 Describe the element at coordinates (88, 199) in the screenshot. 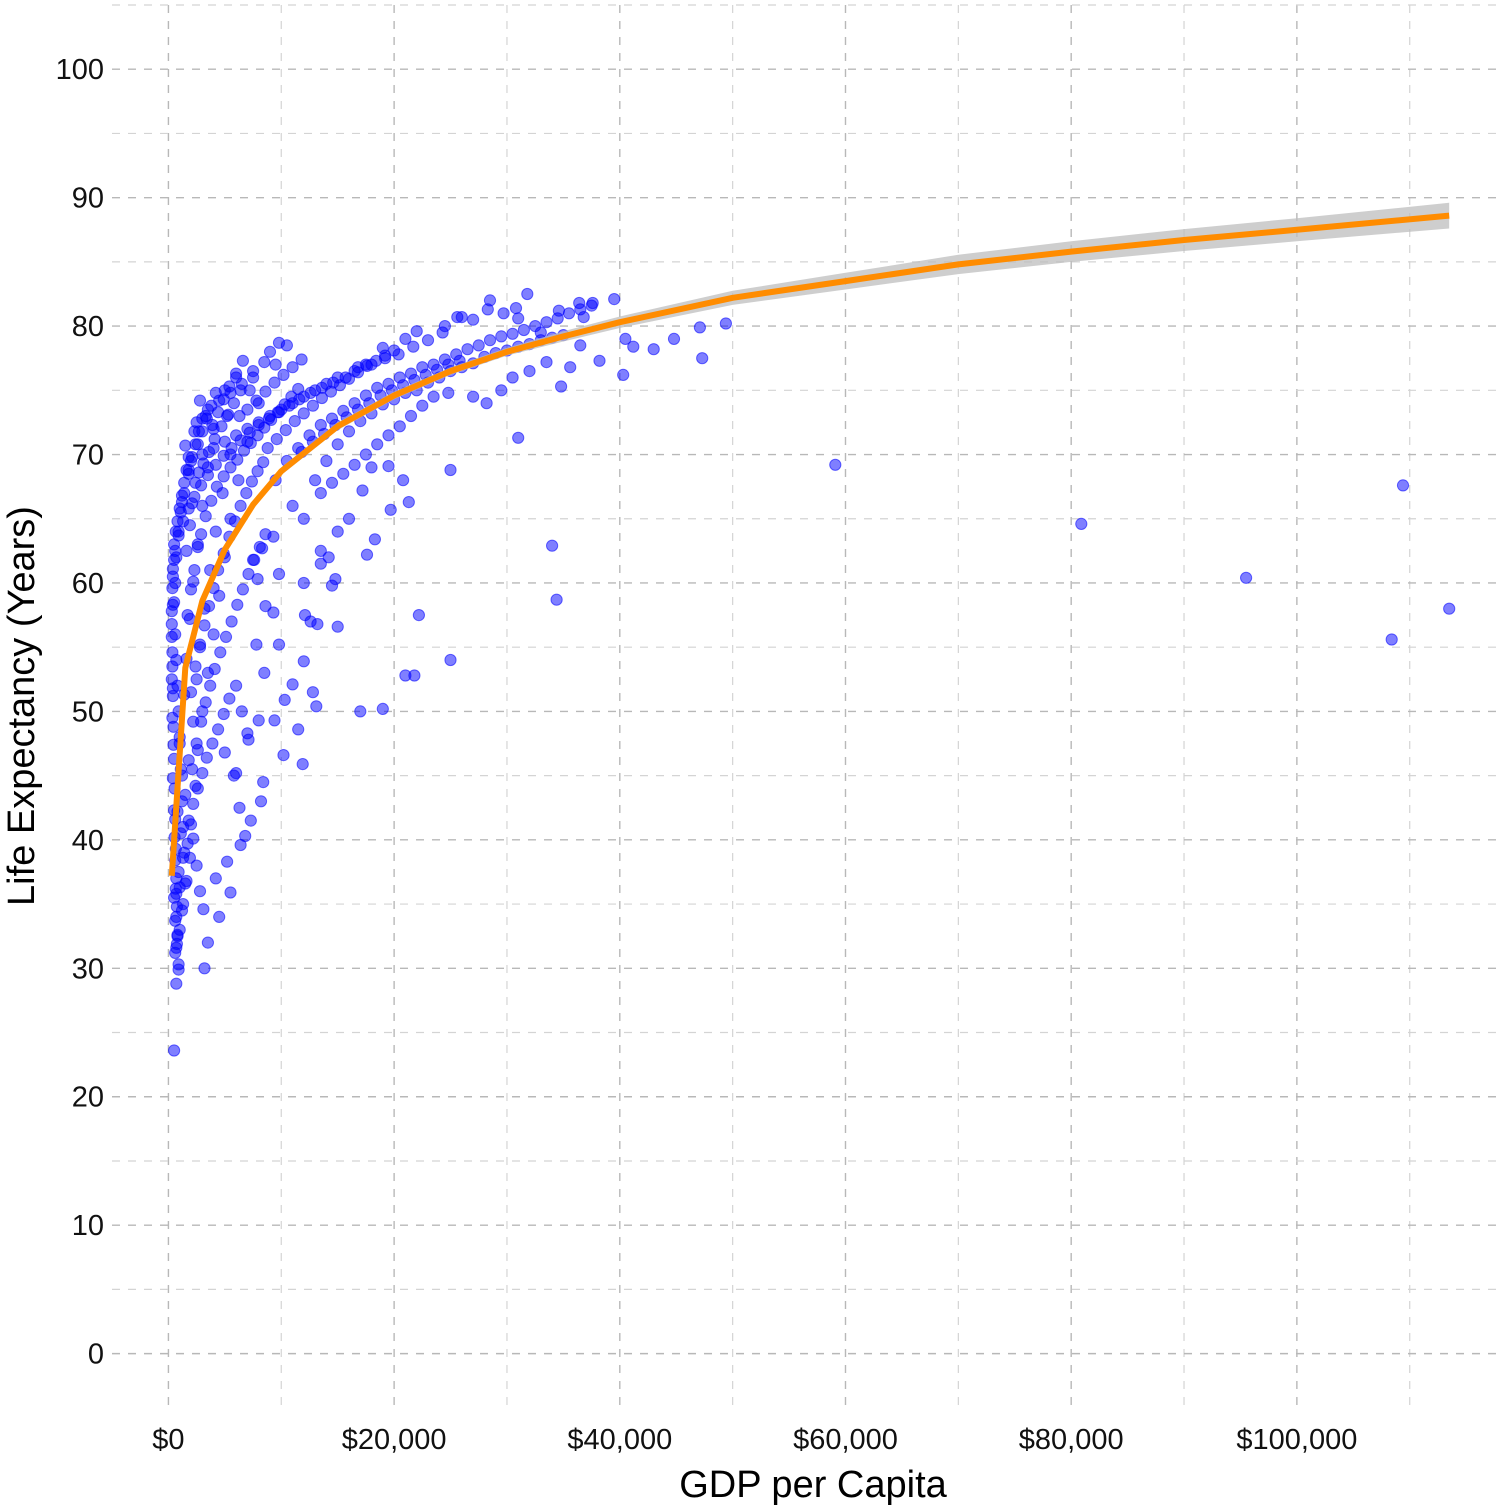

I see `y-tick-label: 90` at that location.